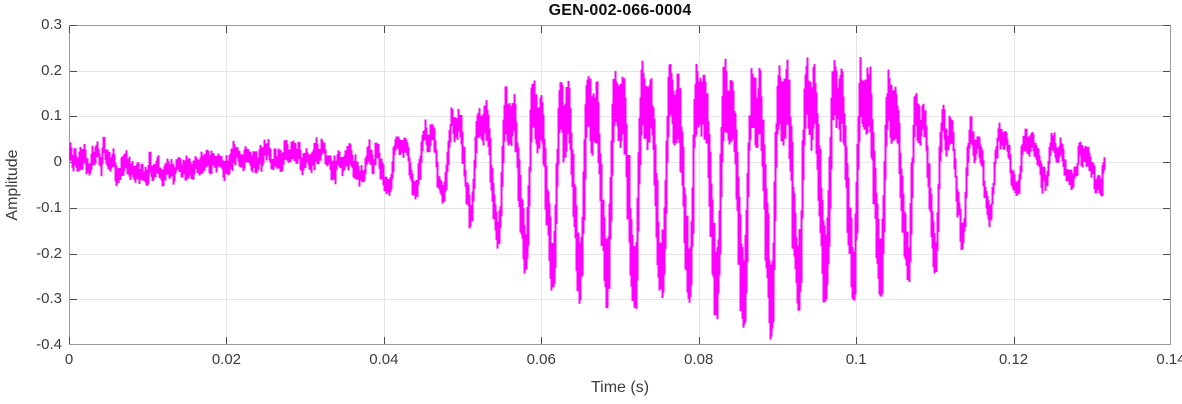 The width and height of the screenshot is (1182, 404). What do you see at coordinates (1013, 359) in the screenshot?
I see `x-tick-label: 0.12` at bounding box center [1013, 359].